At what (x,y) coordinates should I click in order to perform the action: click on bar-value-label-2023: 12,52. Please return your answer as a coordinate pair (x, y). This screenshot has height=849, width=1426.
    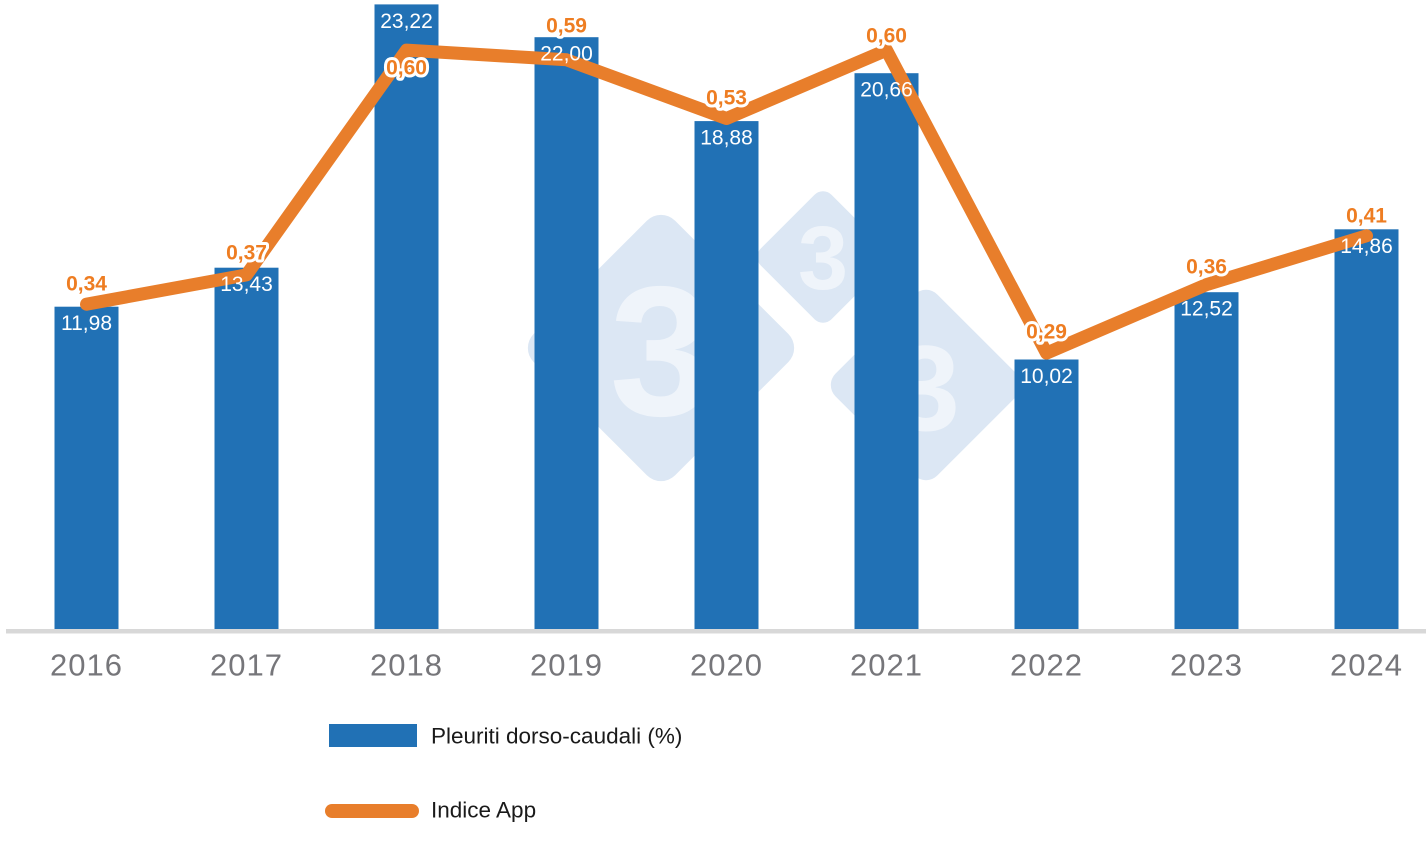
    Looking at the image, I should click on (1206, 309).